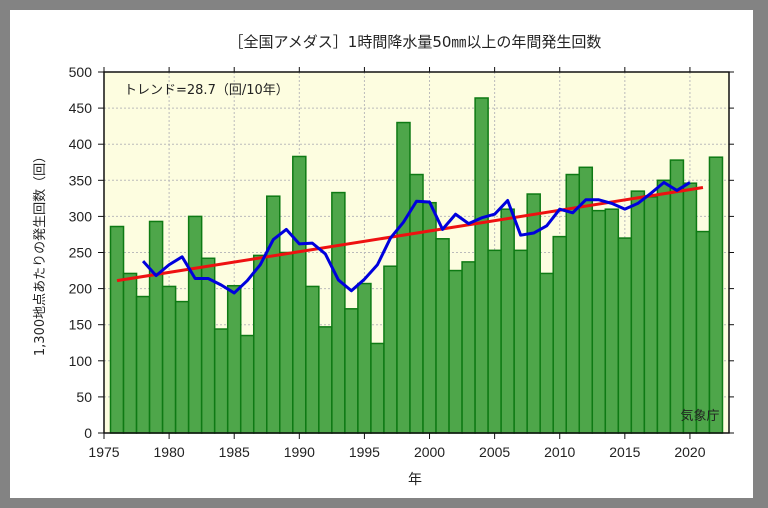 The width and height of the screenshot is (768, 508). I want to click on bar-2005, so click(494, 341).